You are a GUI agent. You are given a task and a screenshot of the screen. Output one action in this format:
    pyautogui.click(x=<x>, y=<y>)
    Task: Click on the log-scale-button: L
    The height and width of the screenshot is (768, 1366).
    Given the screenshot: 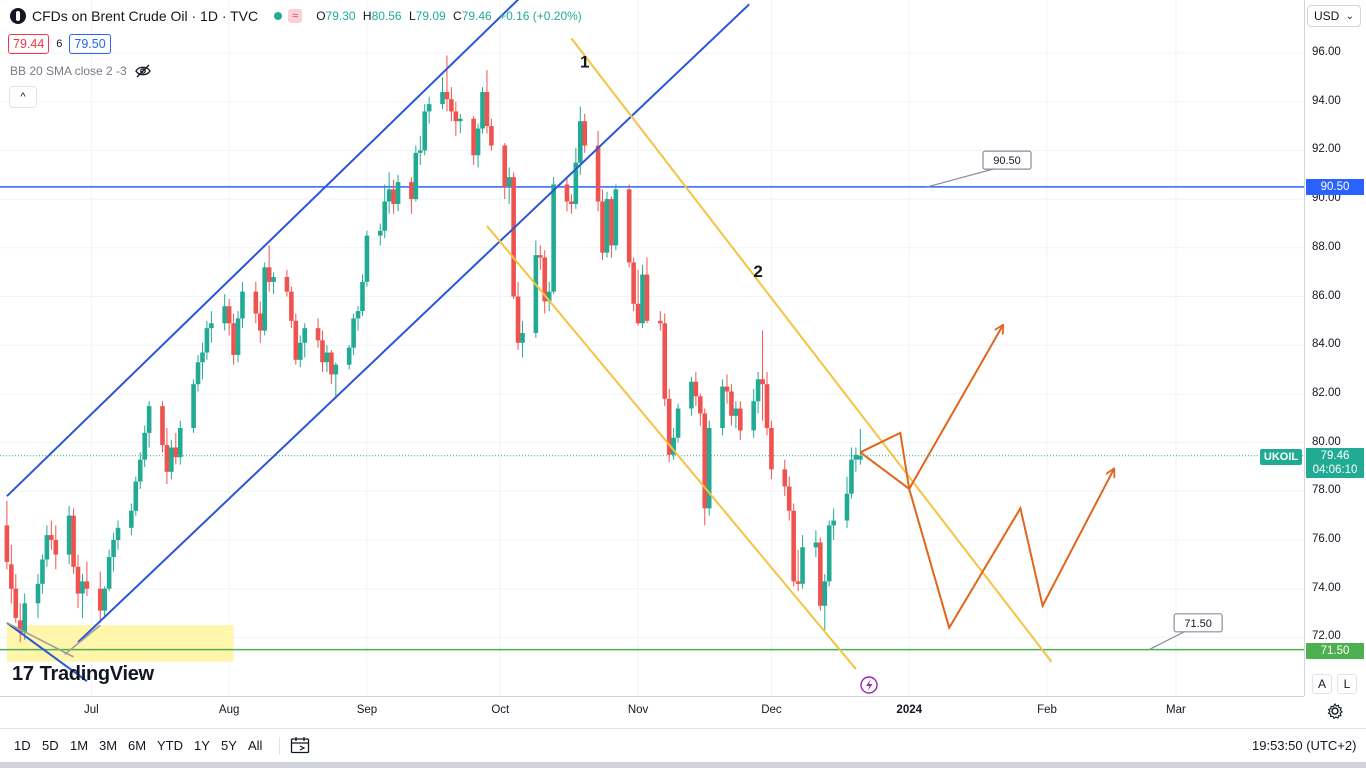 What is the action you would take?
    pyautogui.click(x=1347, y=684)
    